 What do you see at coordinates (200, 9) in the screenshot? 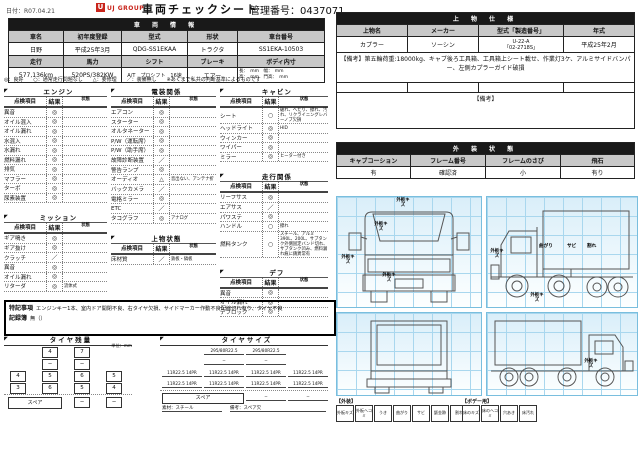
I see `page-title: 車両チェックシート` at bounding box center [200, 9].